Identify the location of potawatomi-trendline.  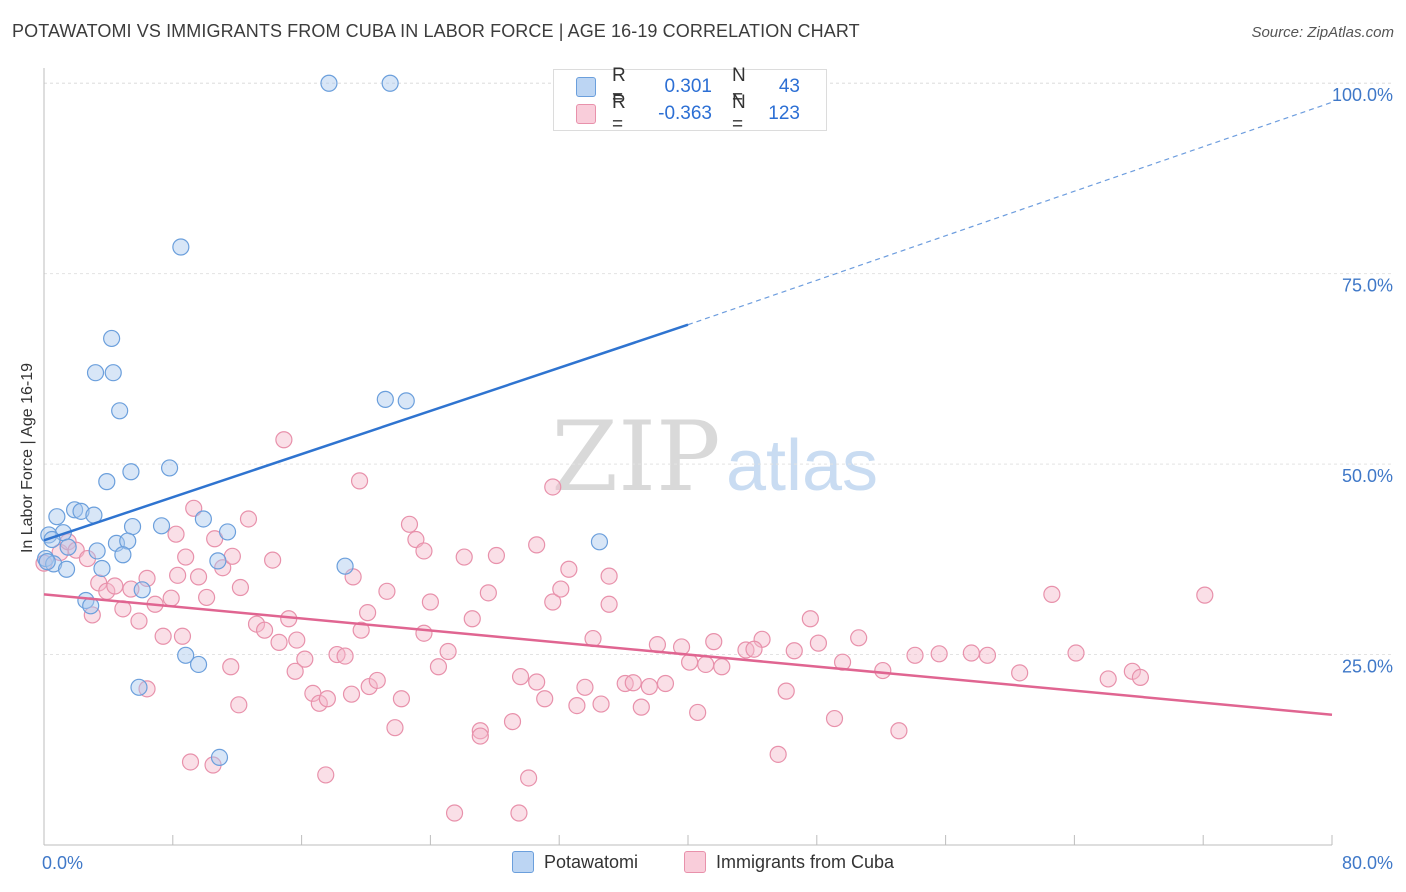
(366, 432).